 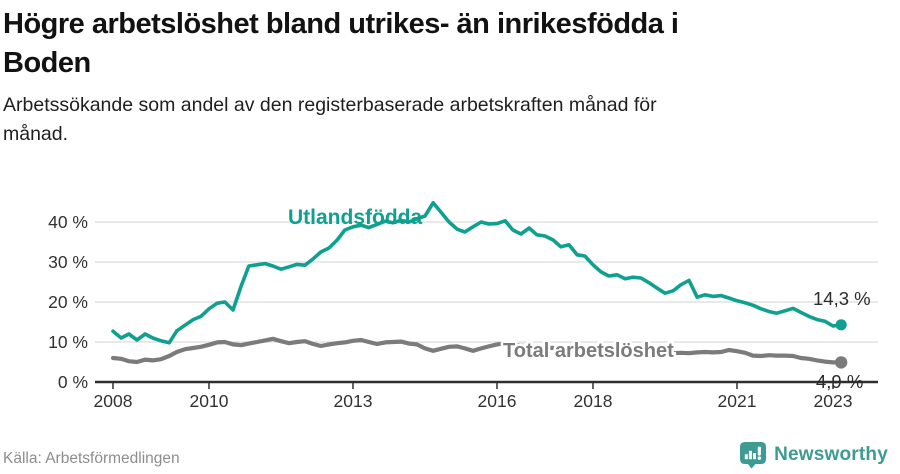 What do you see at coordinates (113, 401) in the screenshot?
I see `x-tick-label: 2008` at bounding box center [113, 401].